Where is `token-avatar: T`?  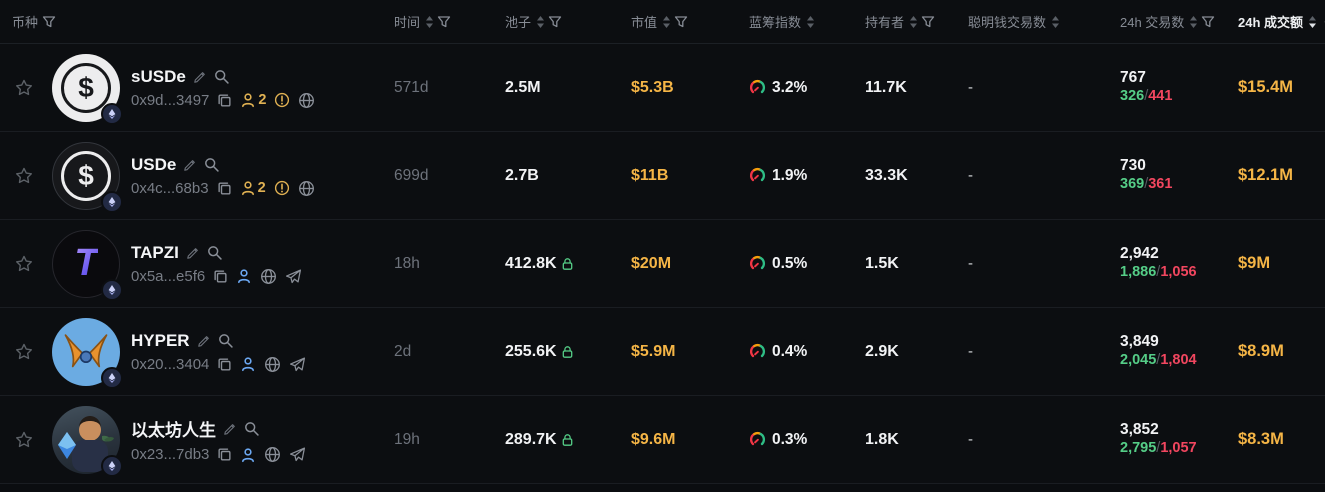
token-avatar: T is located at coordinates (87, 265).